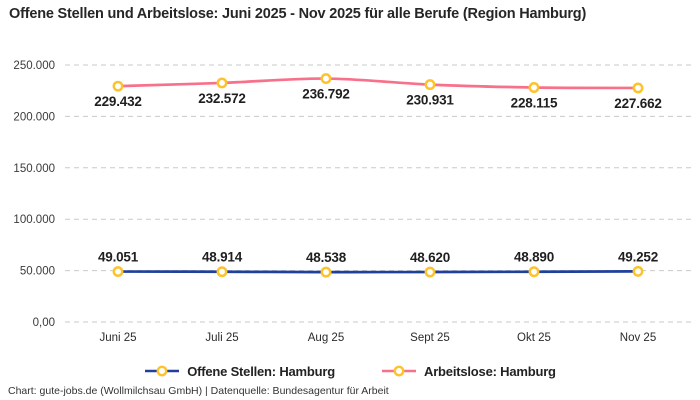 This screenshot has height=400, width=700. I want to click on svg-text: 0,00, so click(44, 323).